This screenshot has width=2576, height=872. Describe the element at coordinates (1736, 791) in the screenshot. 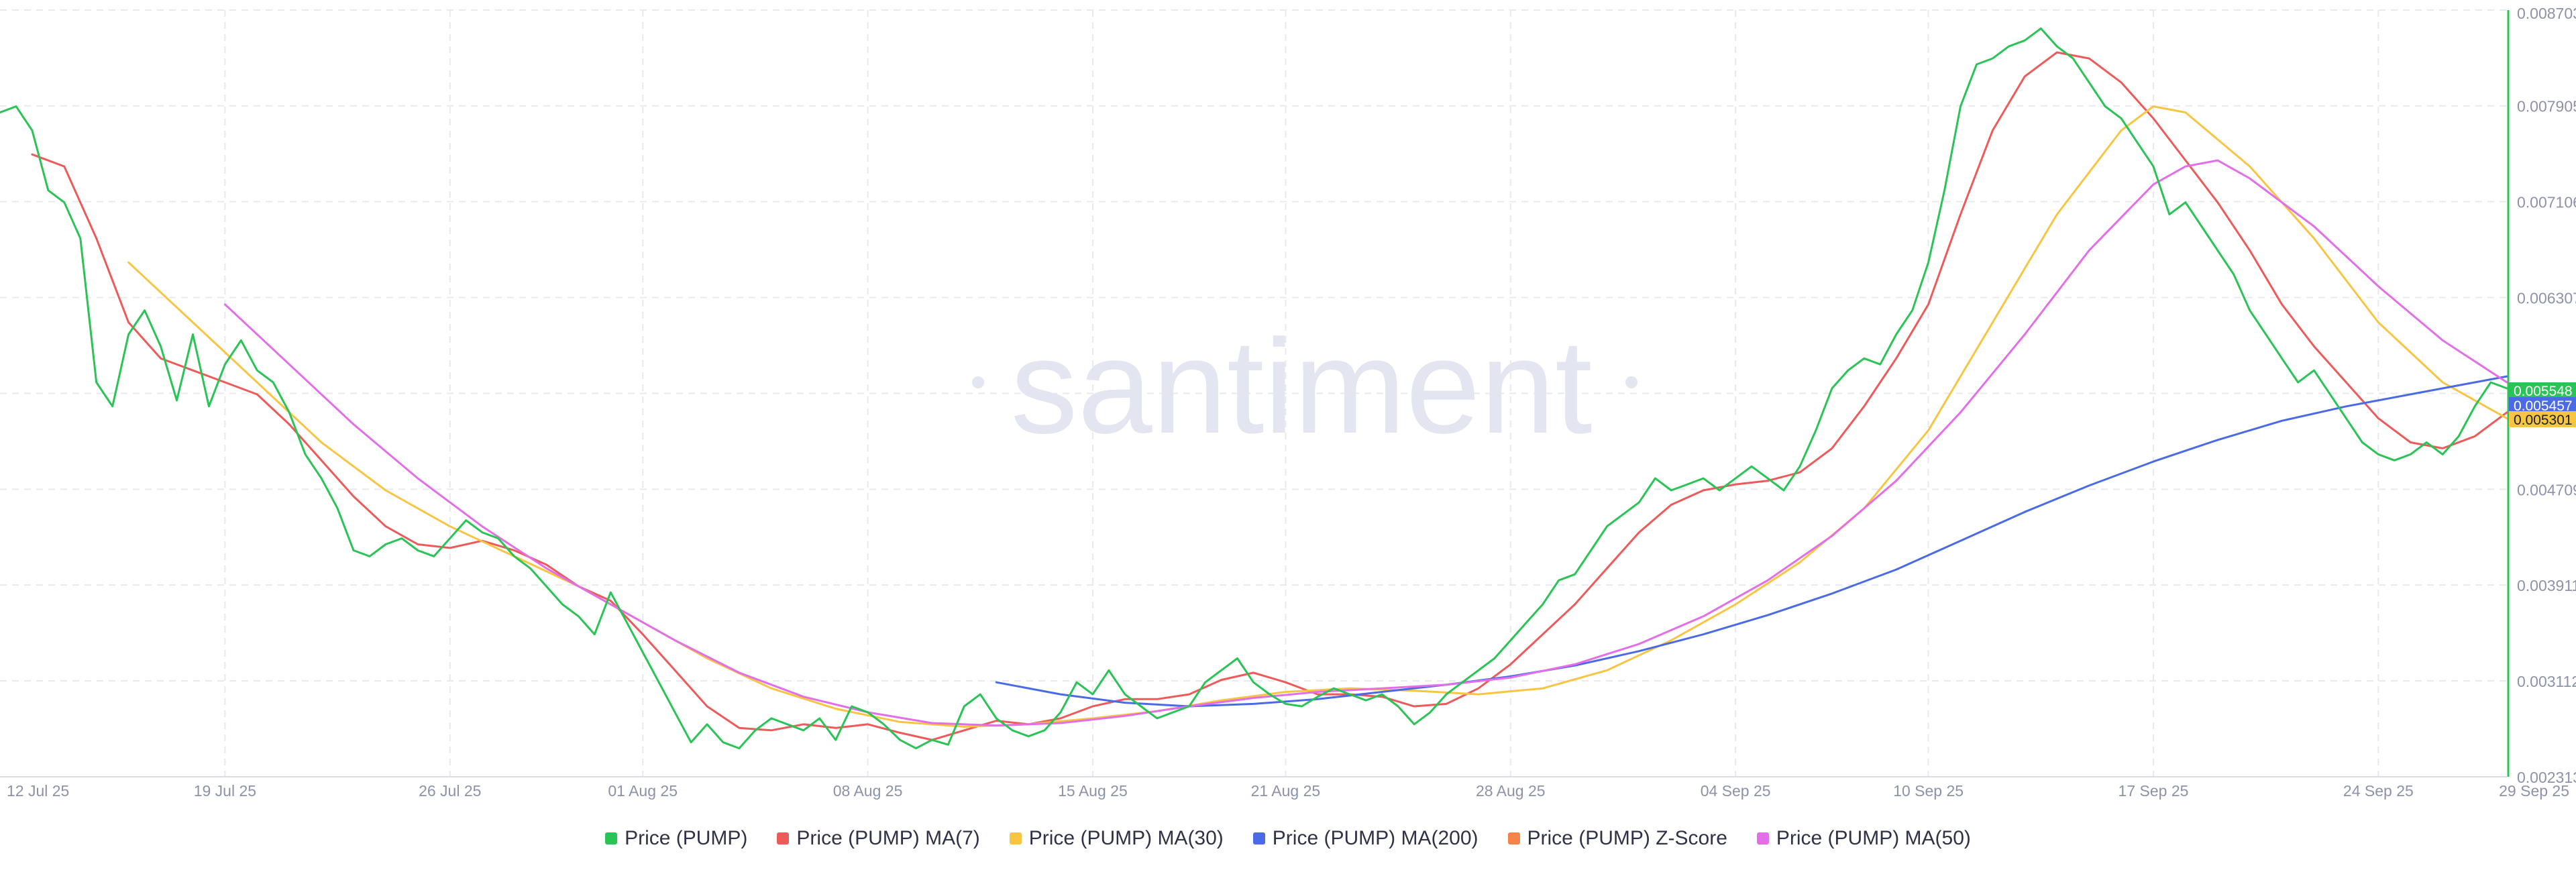

I see `x-tick-label: 04 Sep 25` at that location.